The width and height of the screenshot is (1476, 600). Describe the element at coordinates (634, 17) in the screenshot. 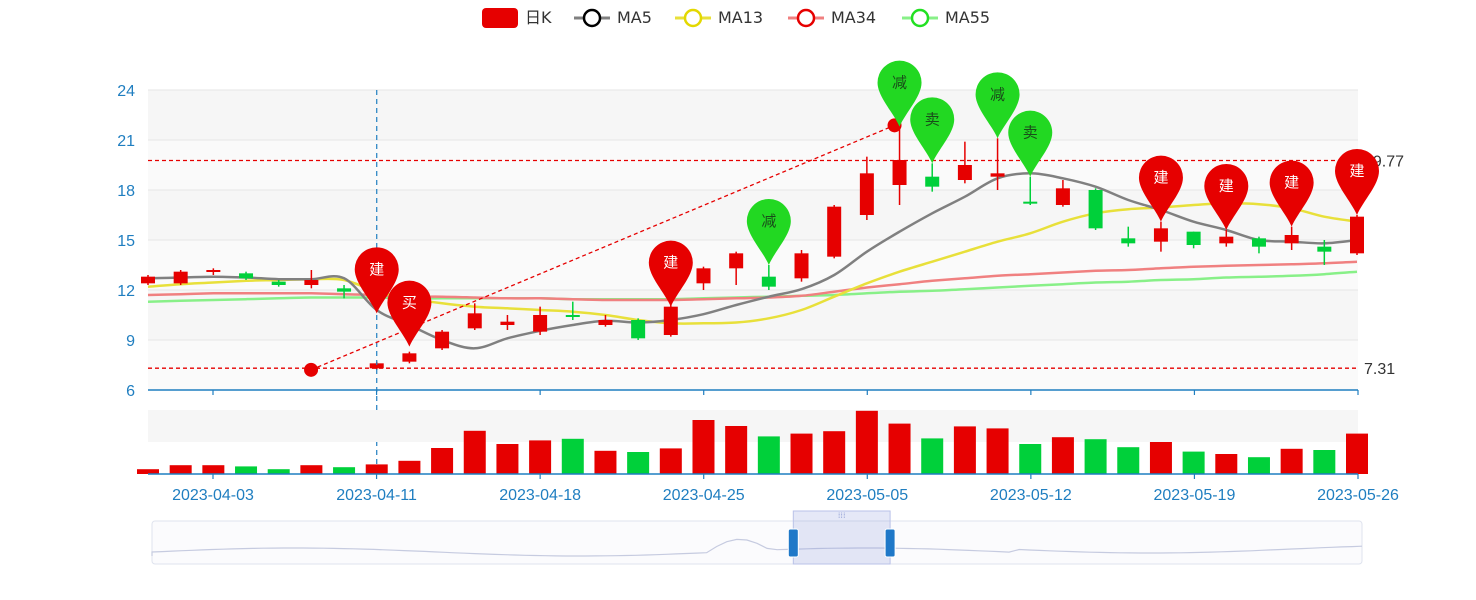

I see `legend-label: MA5` at that location.